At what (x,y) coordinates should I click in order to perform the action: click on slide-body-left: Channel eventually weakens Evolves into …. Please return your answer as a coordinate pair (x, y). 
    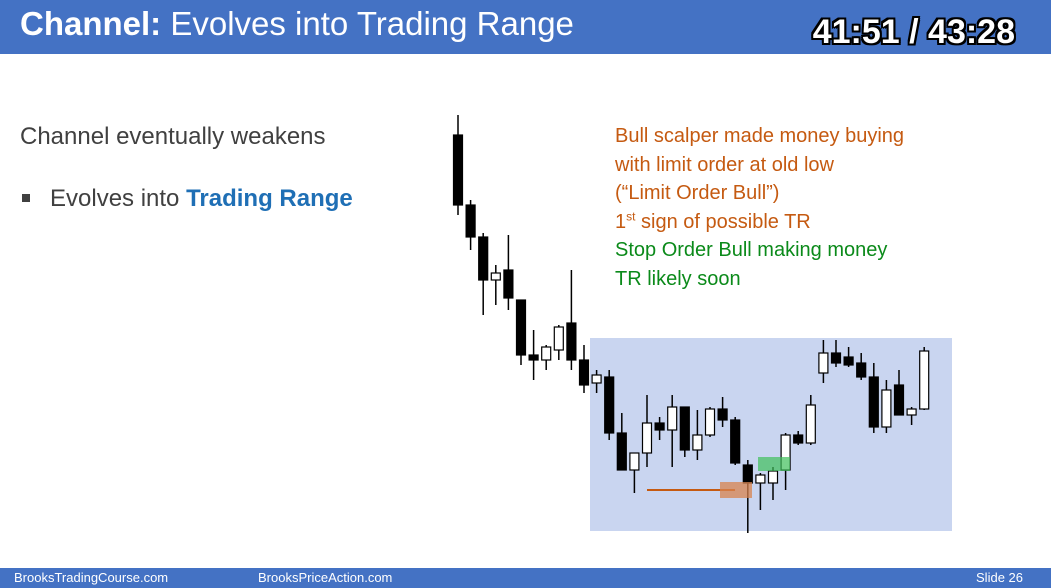
    Looking at the image, I should click on (186, 168).